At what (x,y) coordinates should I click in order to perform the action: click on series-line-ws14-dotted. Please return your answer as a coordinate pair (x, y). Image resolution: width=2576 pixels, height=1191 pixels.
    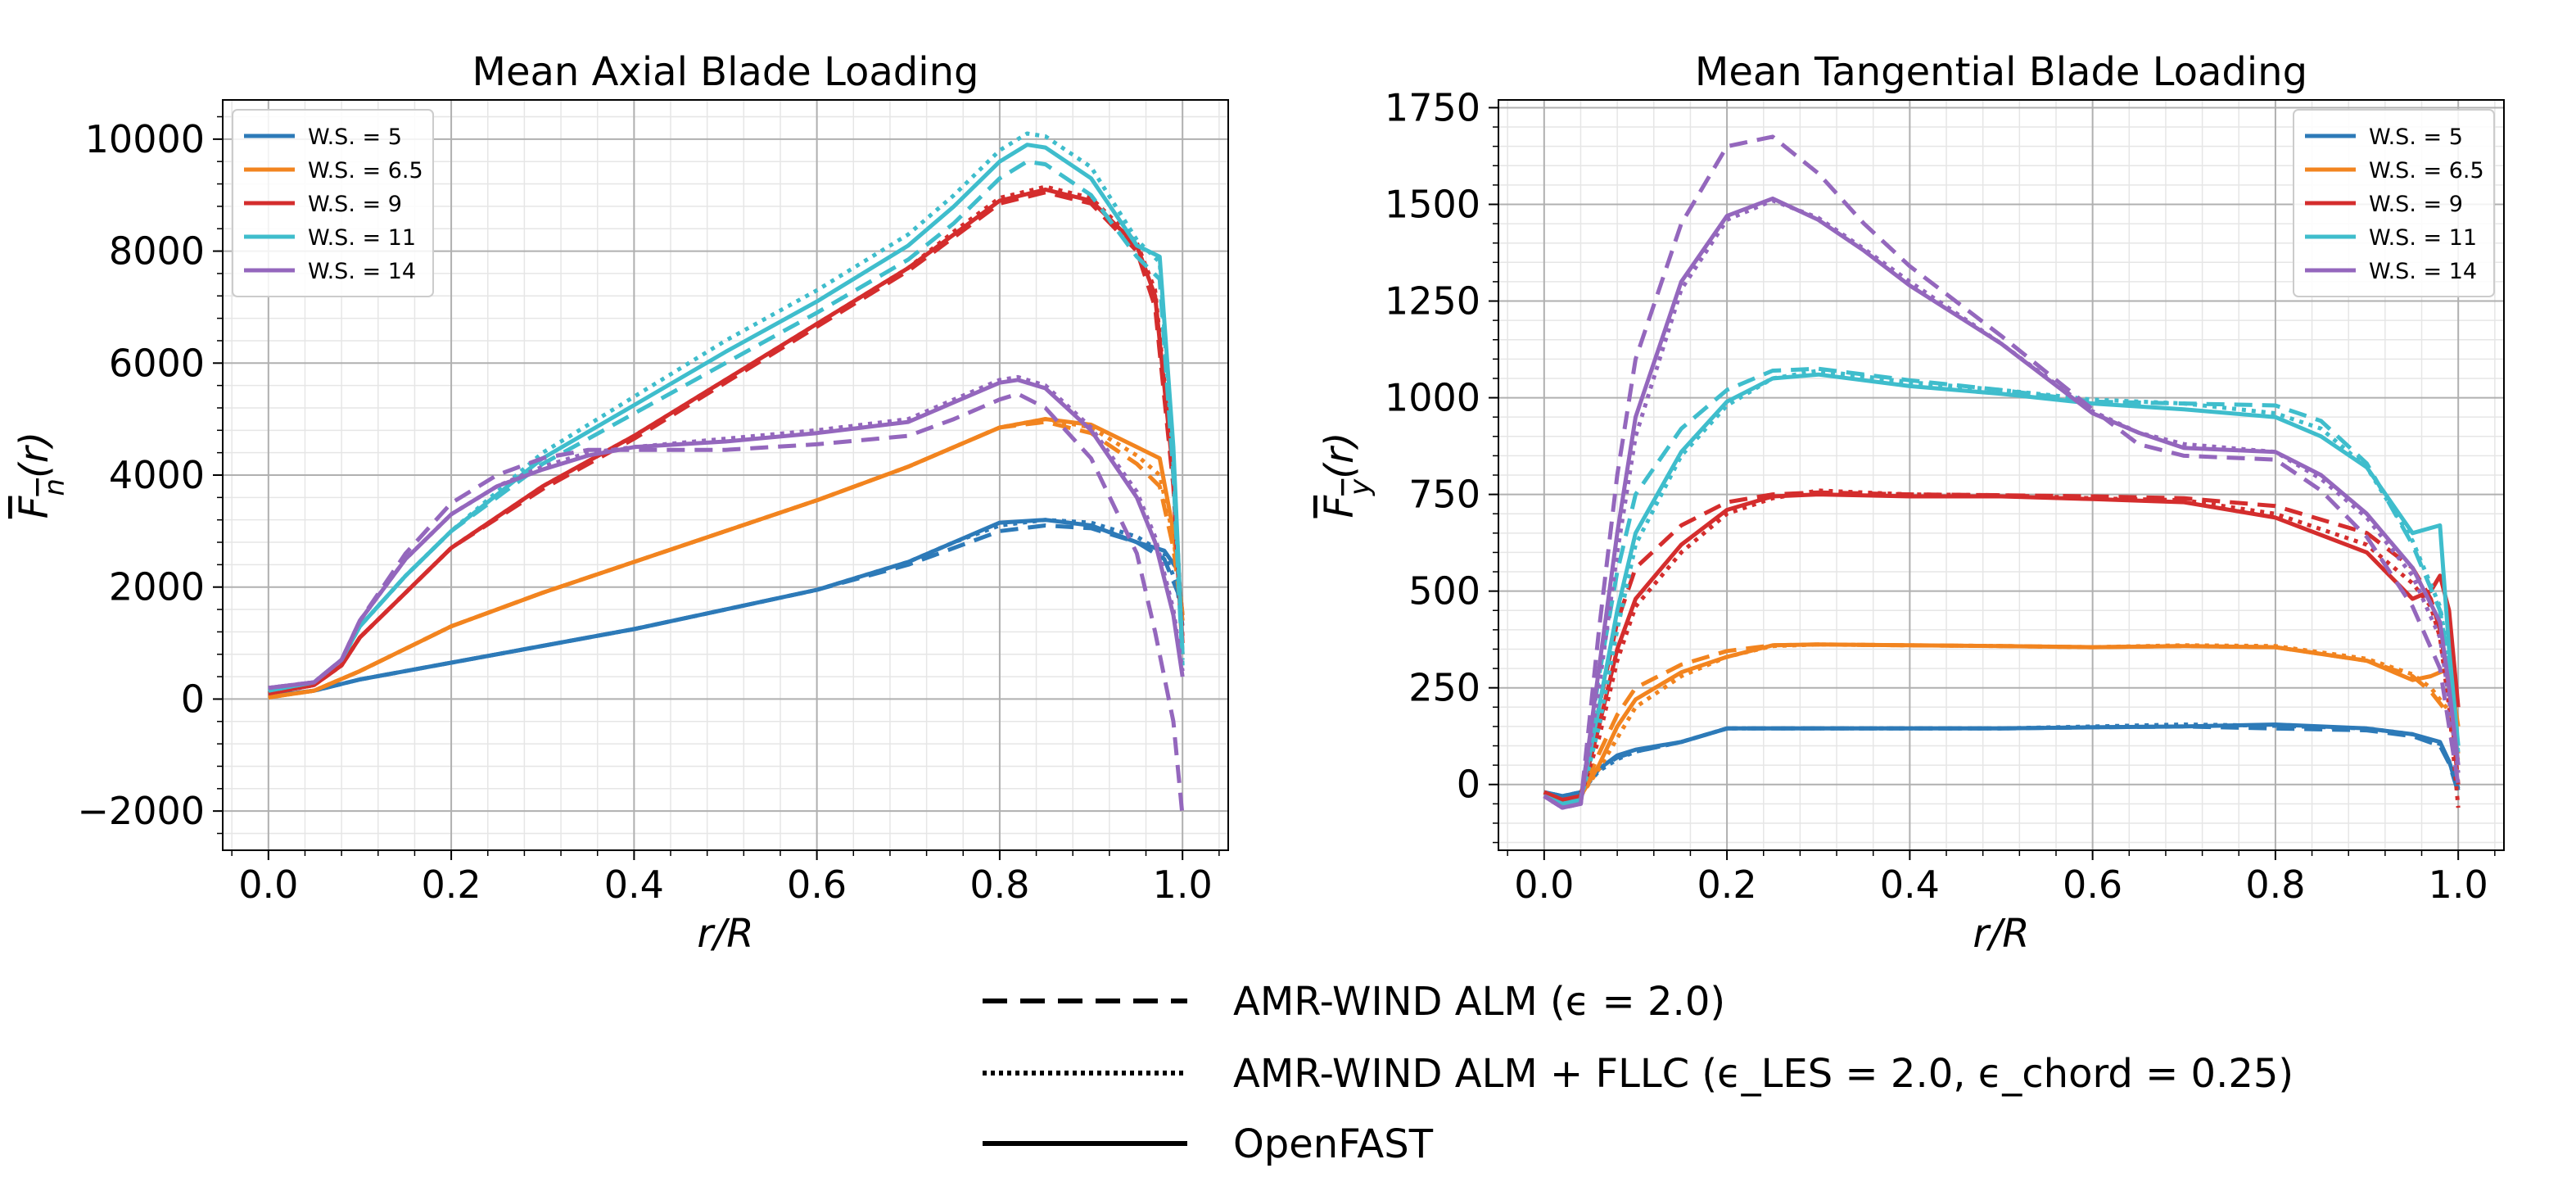
    Looking at the image, I should click on (726, 532).